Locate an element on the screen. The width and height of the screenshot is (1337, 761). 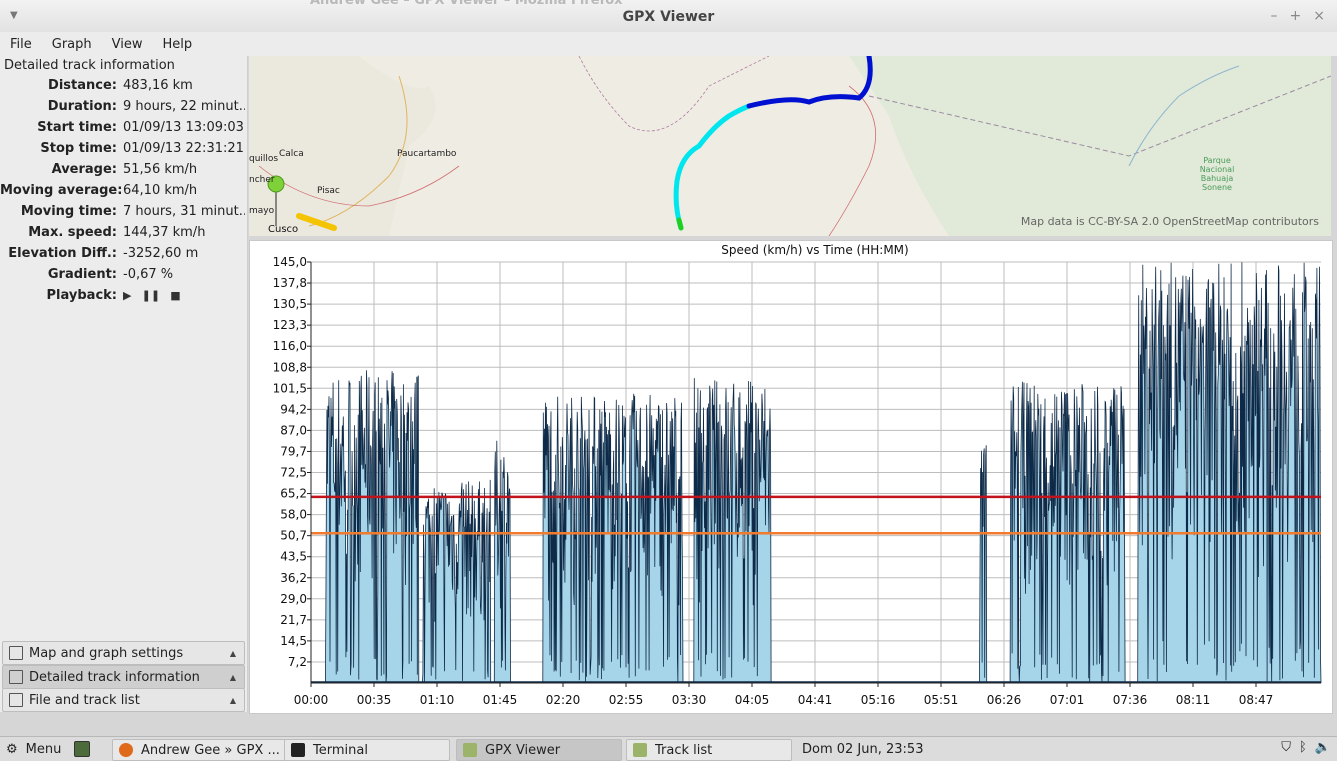
map-label: Paucartambo is located at coordinates (427, 154).